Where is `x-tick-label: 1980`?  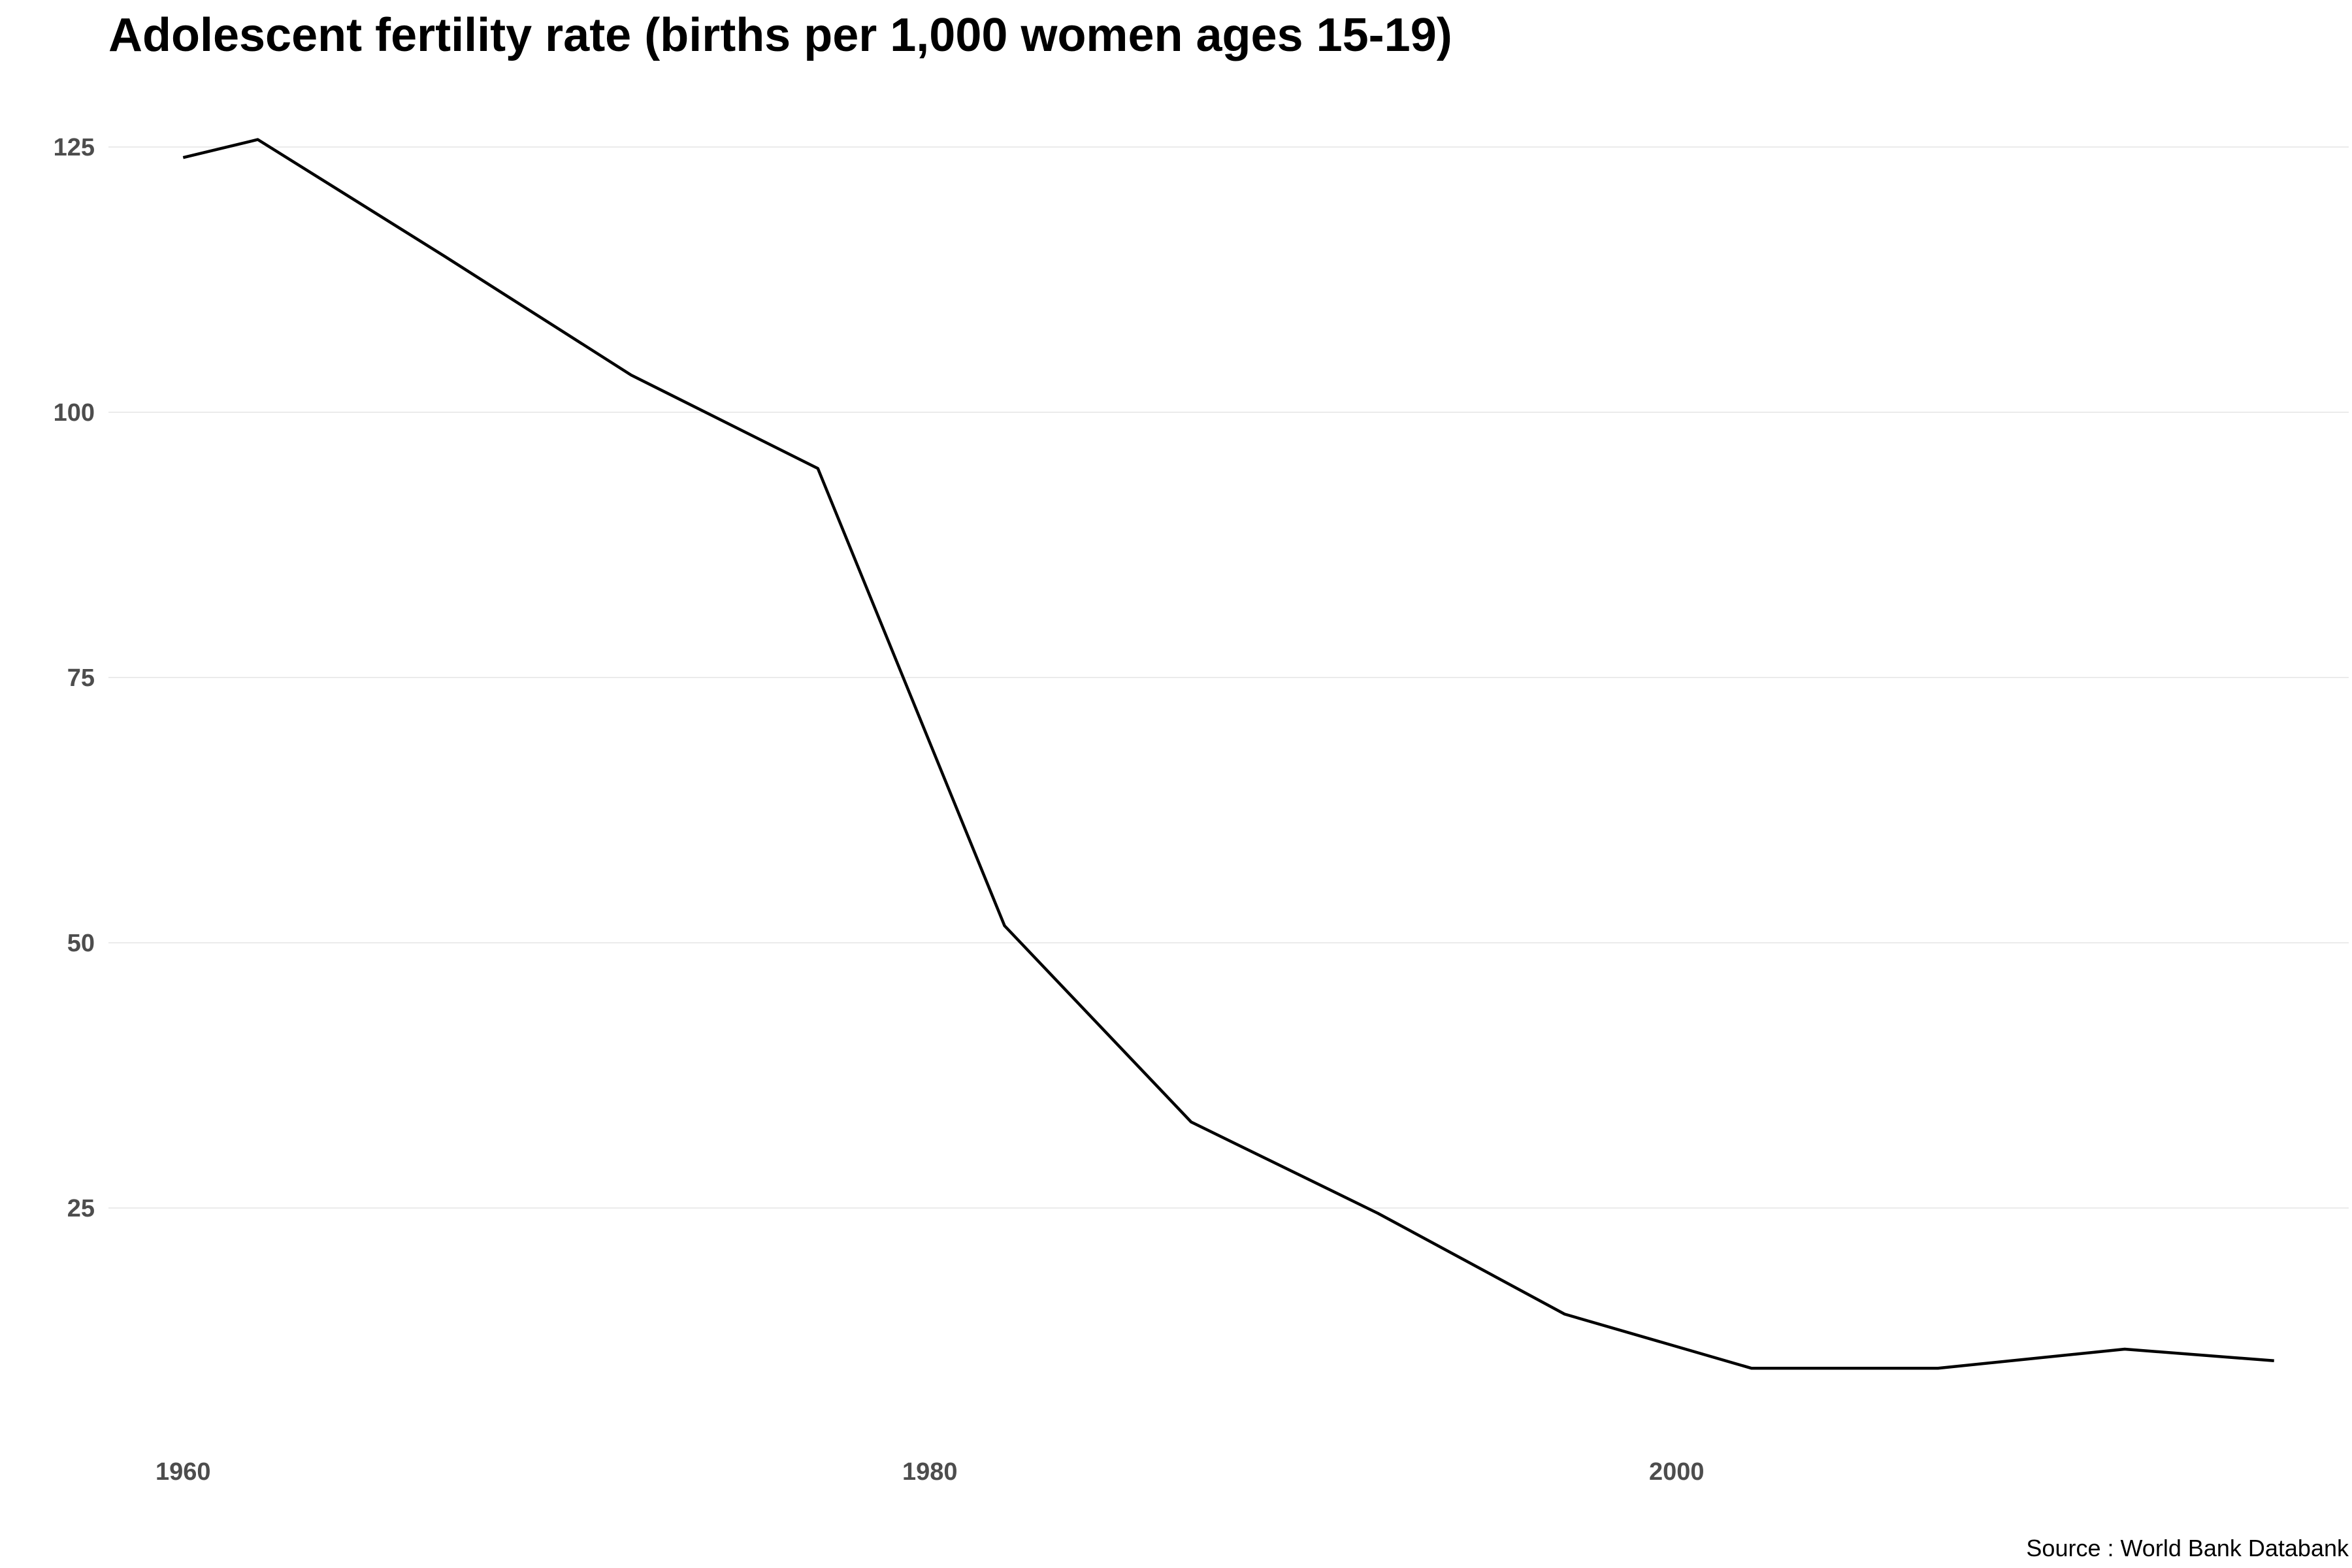
x-tick-label: 1980 is located at coordinates (930, 1472).